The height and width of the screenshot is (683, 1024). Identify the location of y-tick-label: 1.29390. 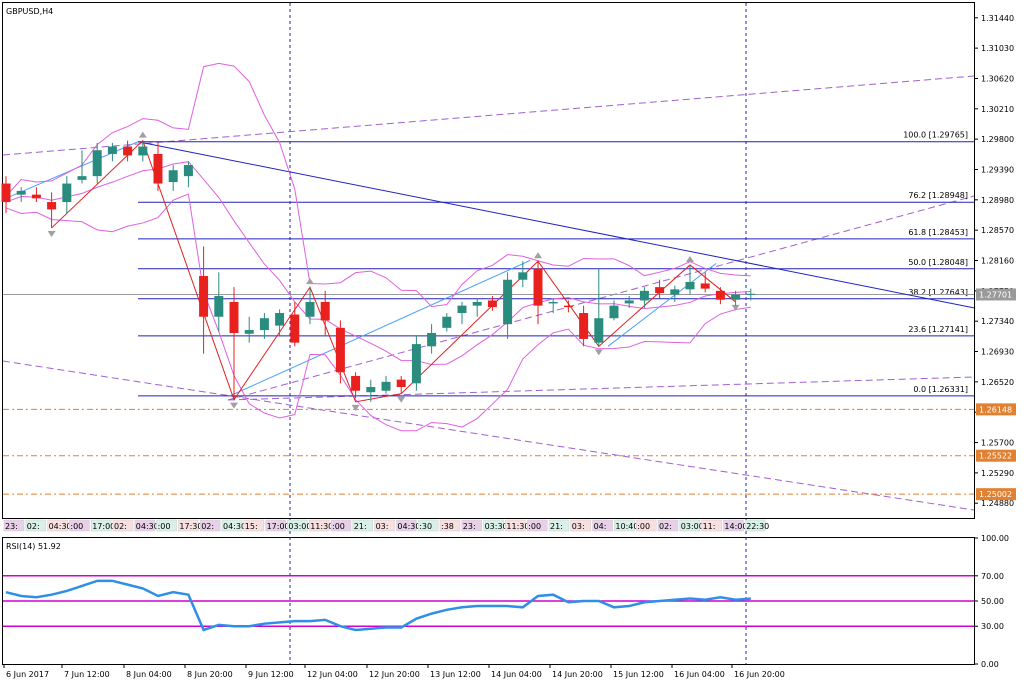
(997, 169).